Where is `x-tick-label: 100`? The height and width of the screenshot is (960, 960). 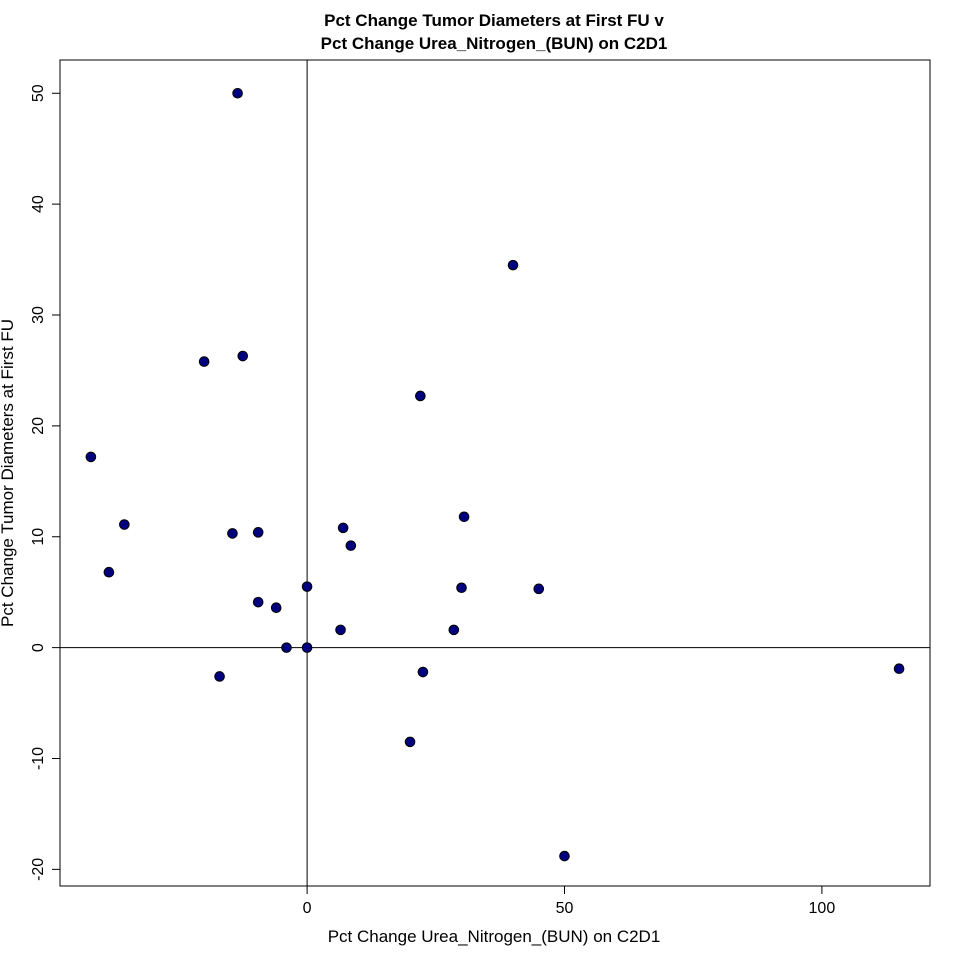
x-tick-label: 100 is located at coordinates (822, 908).